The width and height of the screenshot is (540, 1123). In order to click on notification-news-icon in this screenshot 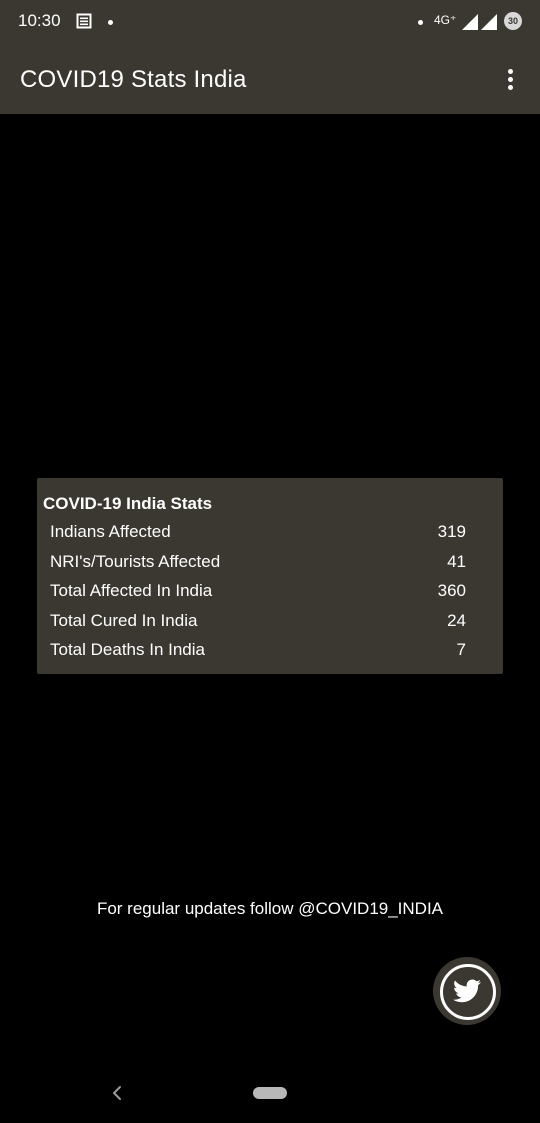, I will do `click(84, 21)`.